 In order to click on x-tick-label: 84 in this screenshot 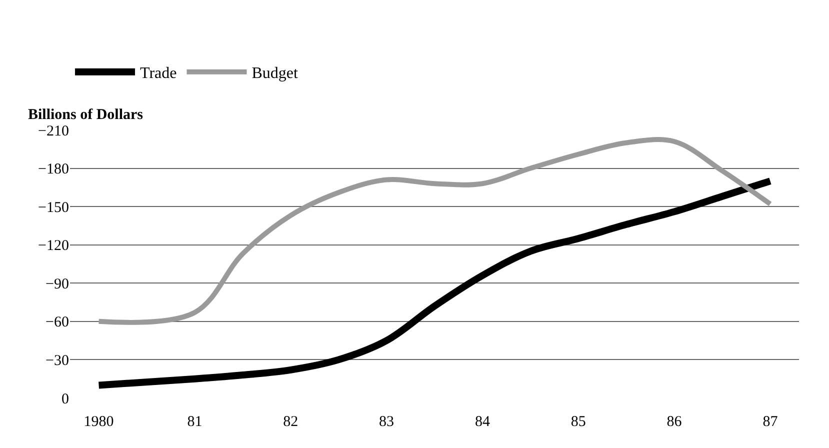, I will do `click(482, 422)`.